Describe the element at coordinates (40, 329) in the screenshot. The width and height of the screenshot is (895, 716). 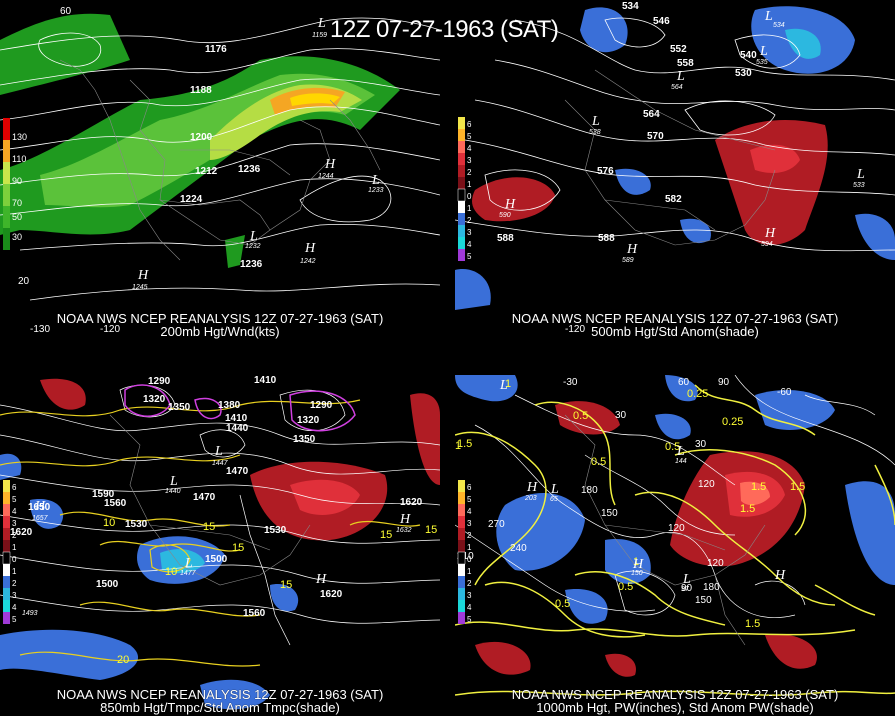
I see `lon-label-130: -130` at that location.